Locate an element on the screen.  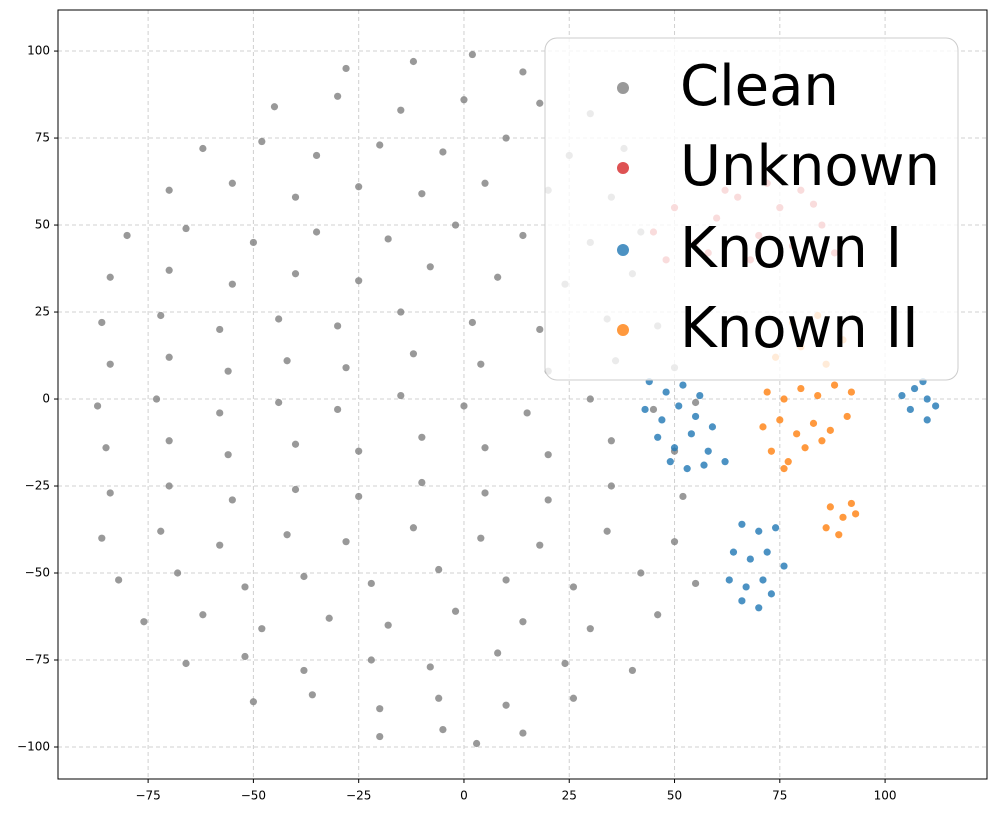
x-tick-label: 25 is located at coordinates (569, 796).